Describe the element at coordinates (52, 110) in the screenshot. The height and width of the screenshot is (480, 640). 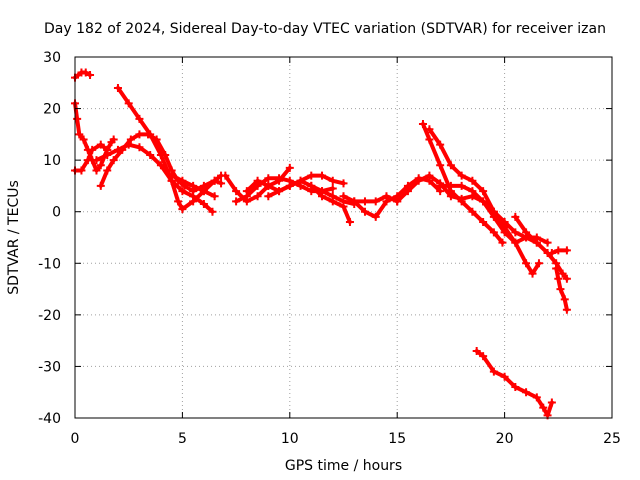
I see `y-tick-label: 20` at that location.